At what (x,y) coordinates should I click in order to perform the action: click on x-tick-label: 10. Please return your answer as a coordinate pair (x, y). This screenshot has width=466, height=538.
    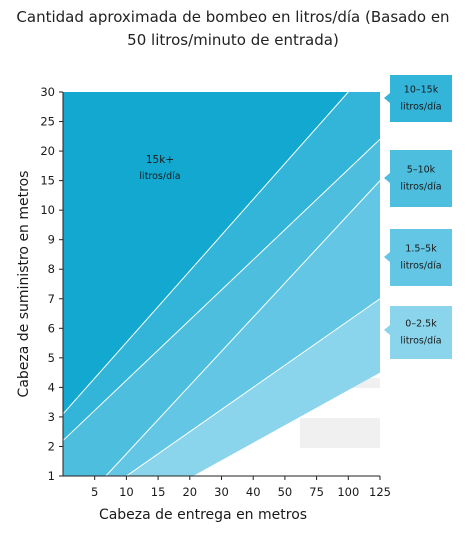
    Looking at the image, I should click on (126, 492).